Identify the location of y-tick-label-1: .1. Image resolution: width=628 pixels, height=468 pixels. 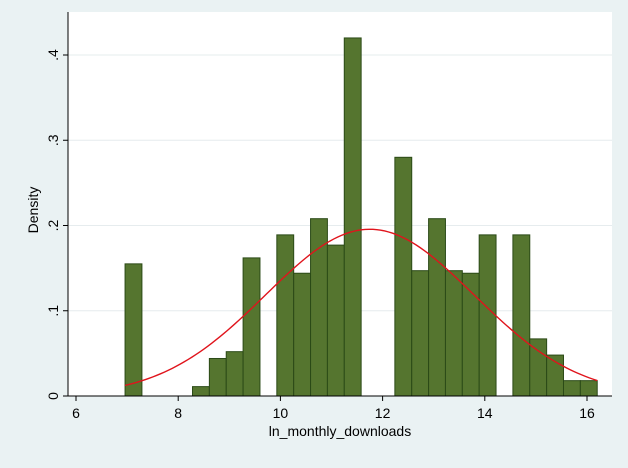
(53, 311).